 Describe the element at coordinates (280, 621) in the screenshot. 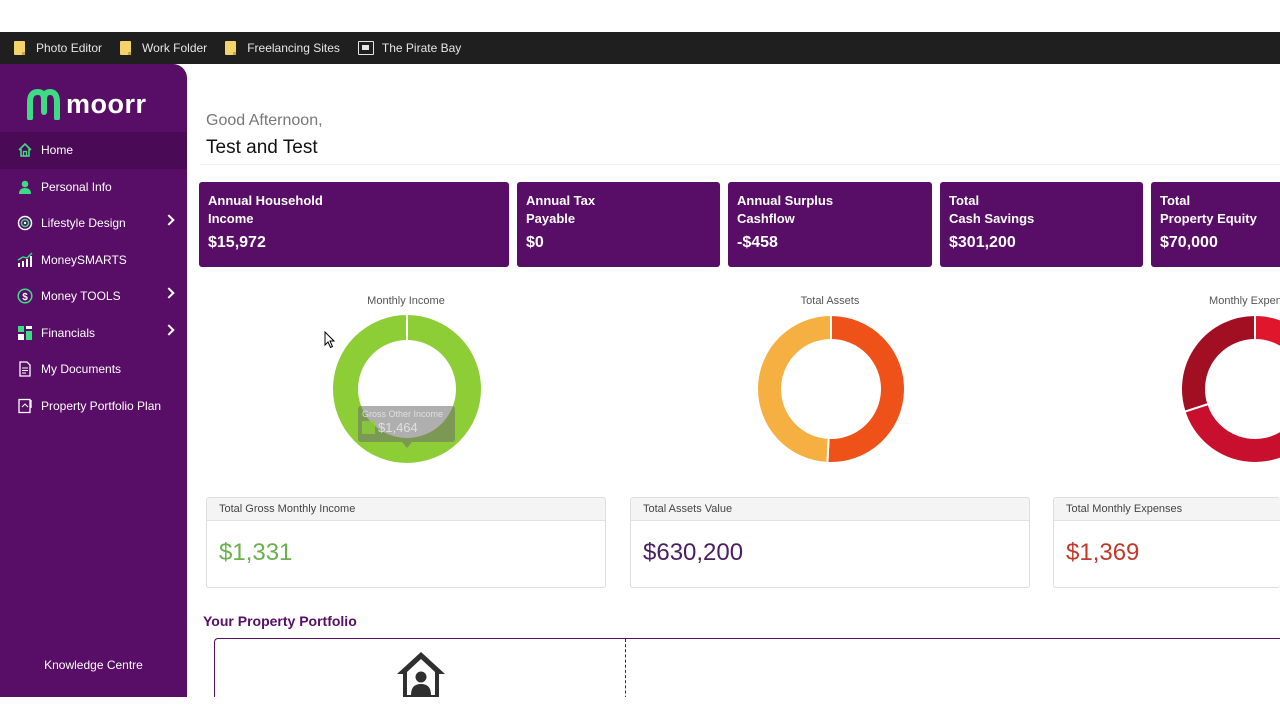

I see `portfolio-title: Your Property Portfolio` at that location.